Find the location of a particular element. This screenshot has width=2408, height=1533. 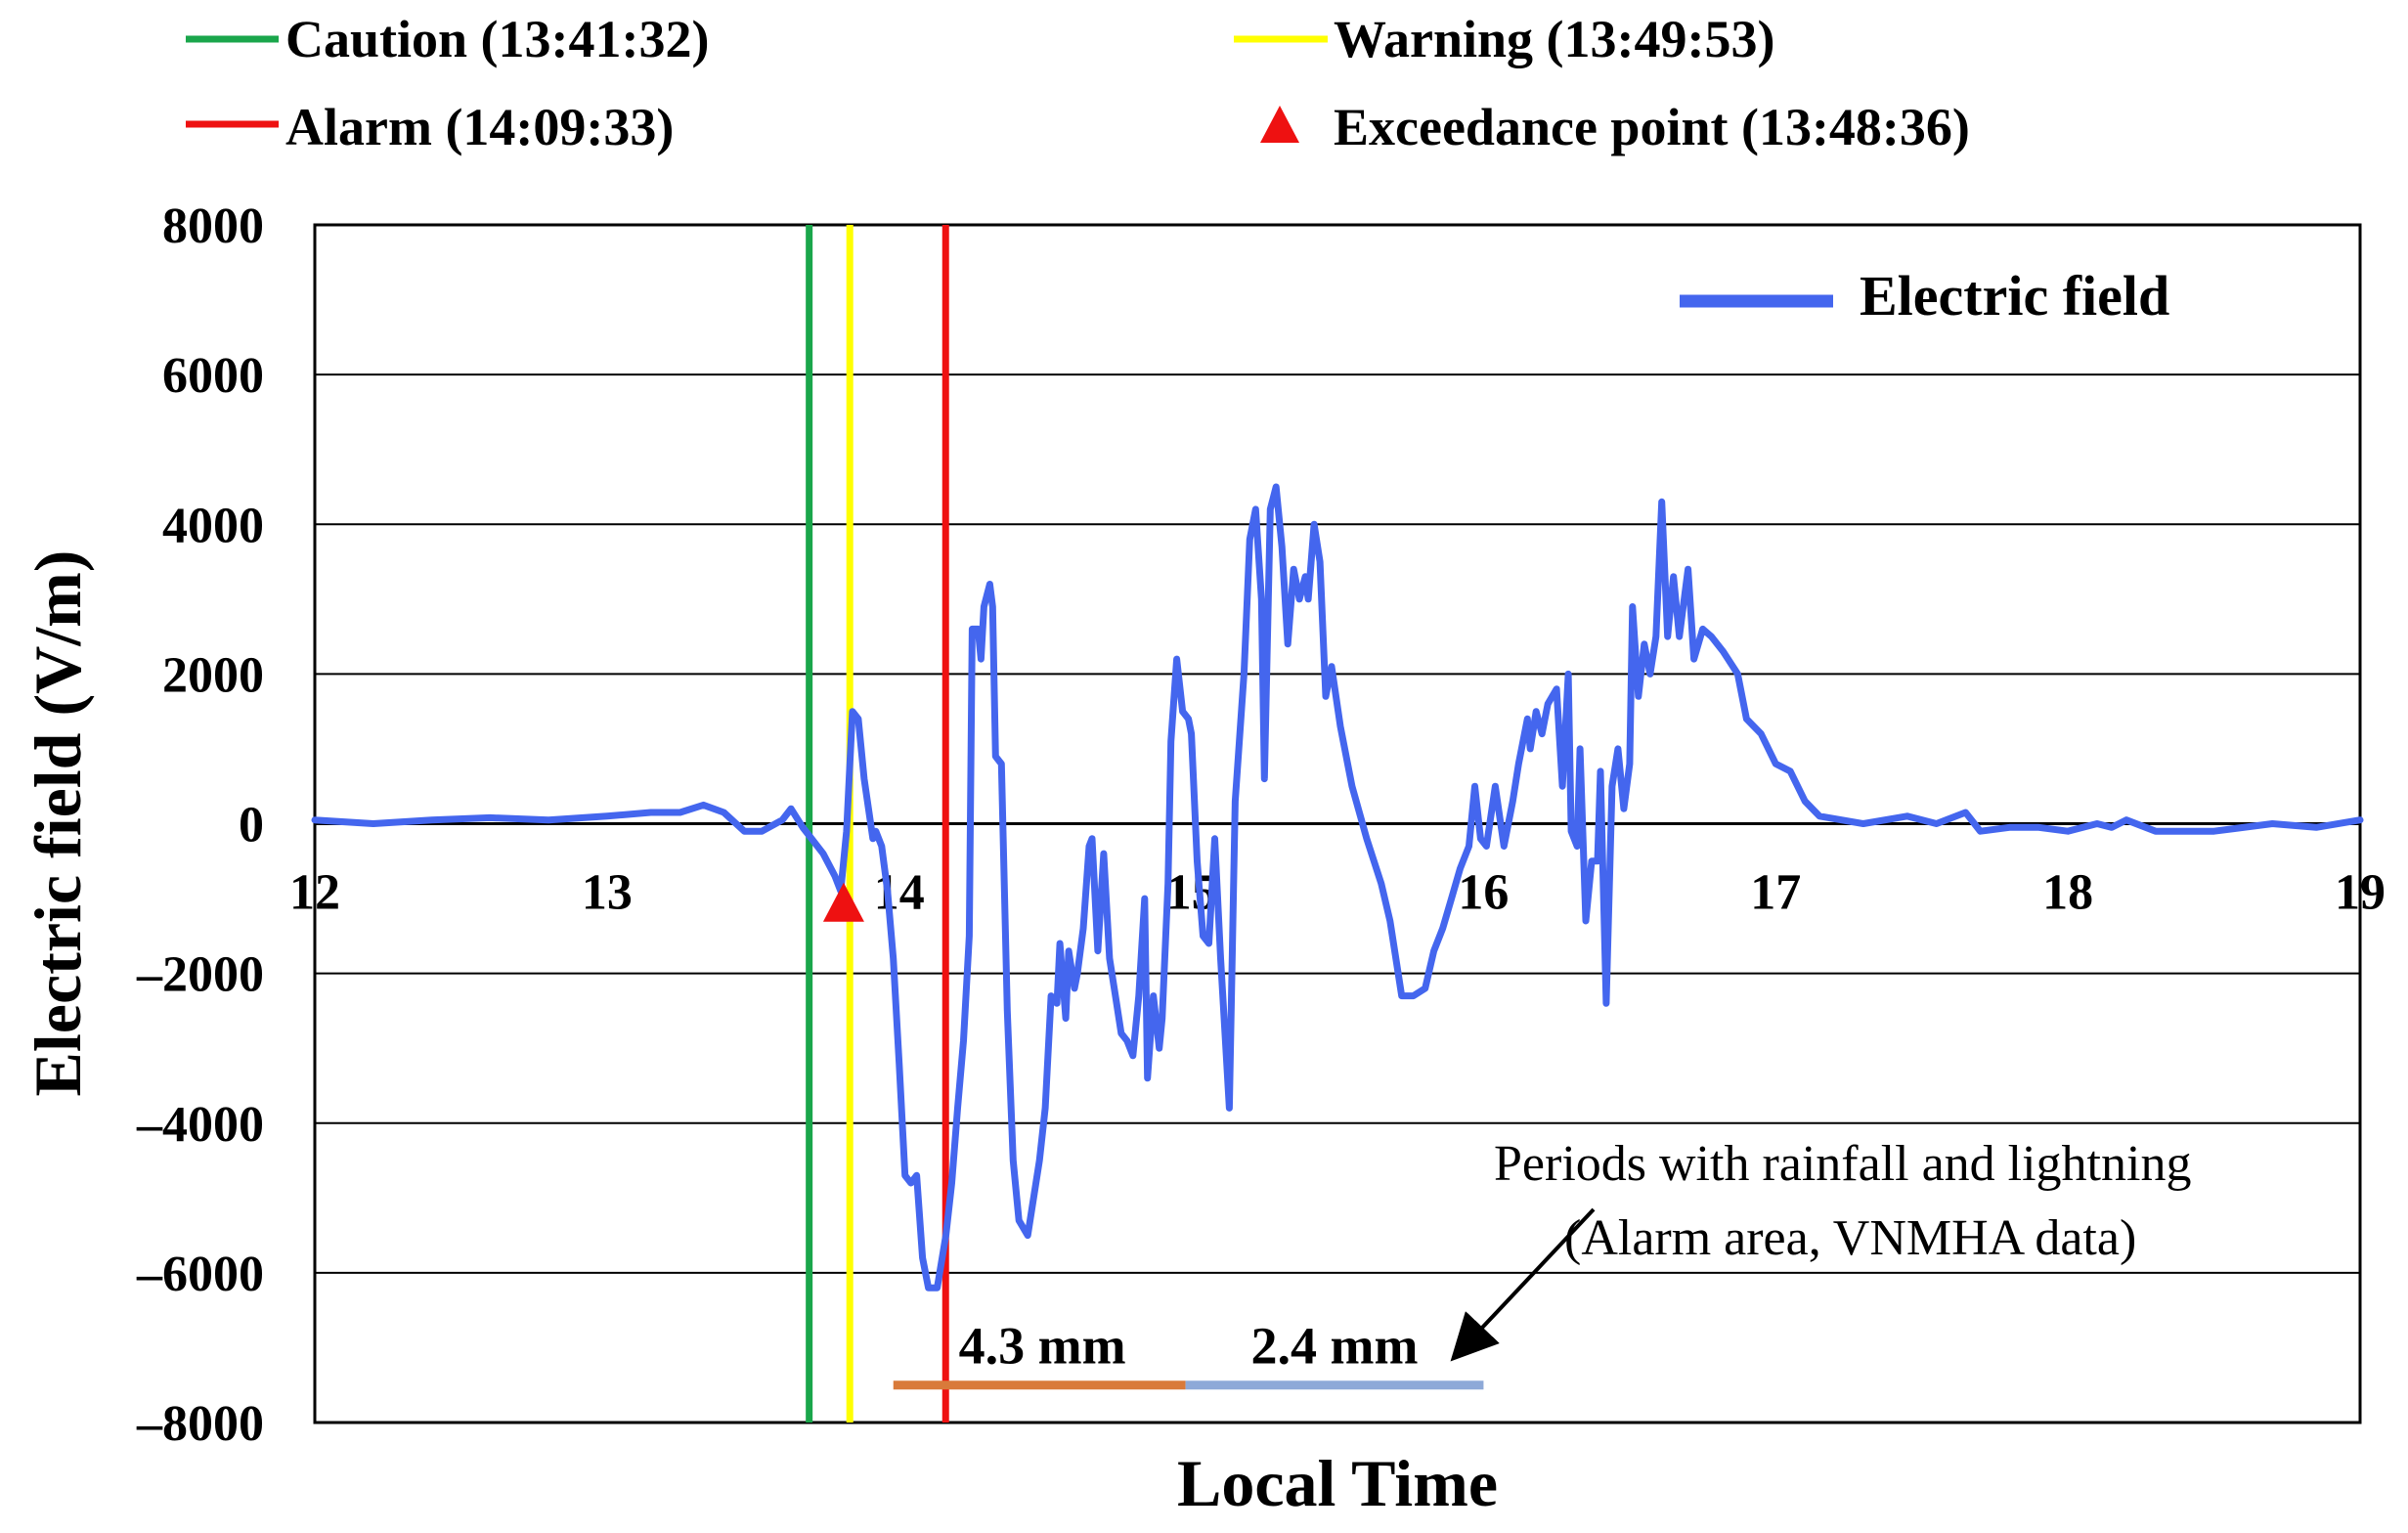

y-tick-label: 2000 is located at coordinates (213, 675).